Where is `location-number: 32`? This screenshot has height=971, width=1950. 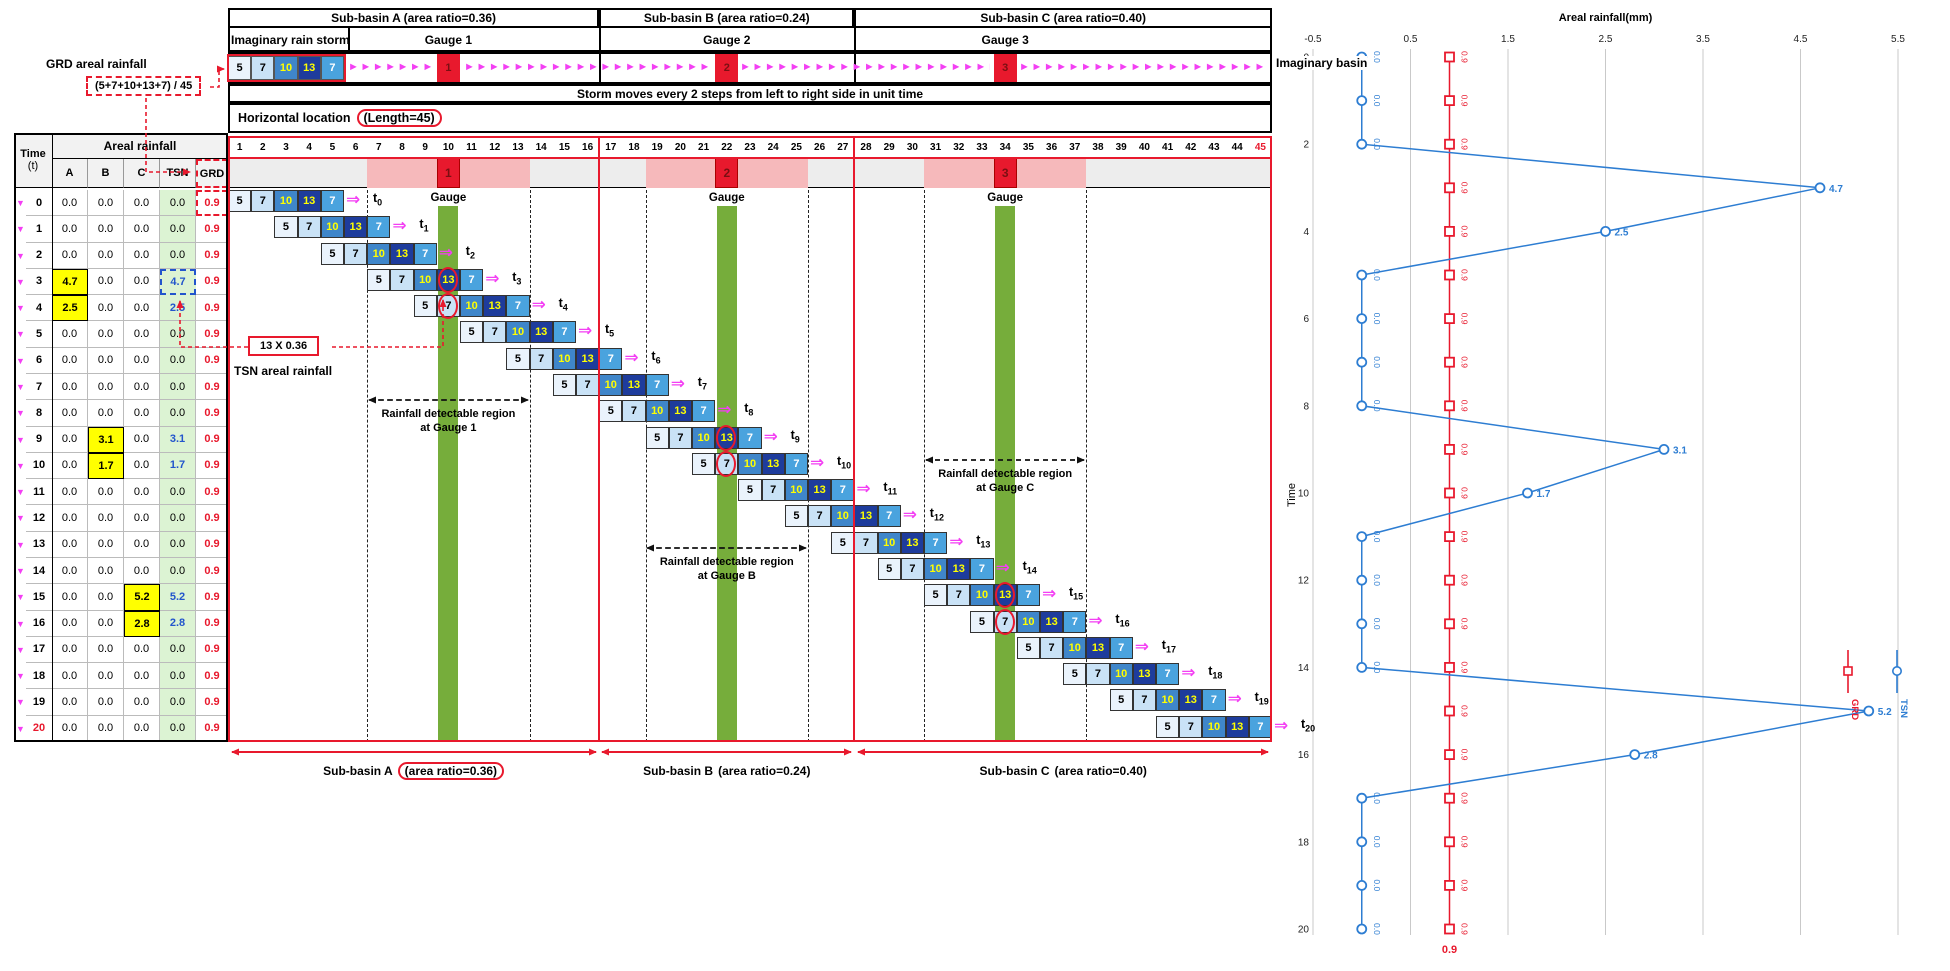
location-number: 32 is located at coordinates (959, 147).